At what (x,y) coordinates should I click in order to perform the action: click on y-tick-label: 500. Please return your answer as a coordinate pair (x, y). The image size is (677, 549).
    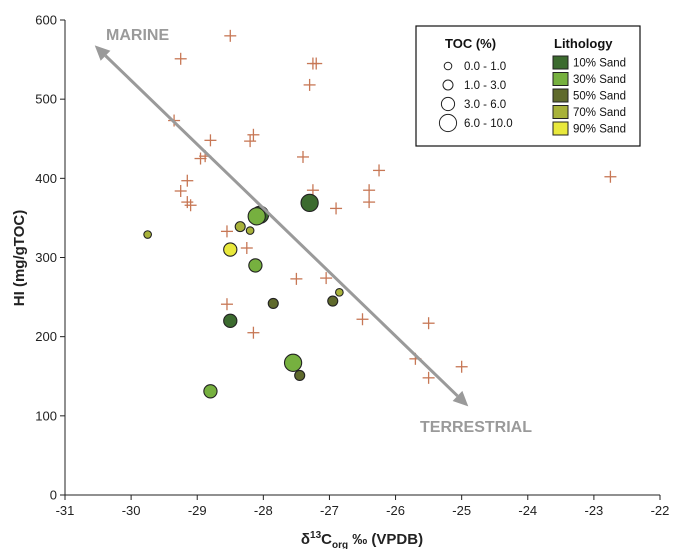
    Looking at the image, I should click on (46, 99).